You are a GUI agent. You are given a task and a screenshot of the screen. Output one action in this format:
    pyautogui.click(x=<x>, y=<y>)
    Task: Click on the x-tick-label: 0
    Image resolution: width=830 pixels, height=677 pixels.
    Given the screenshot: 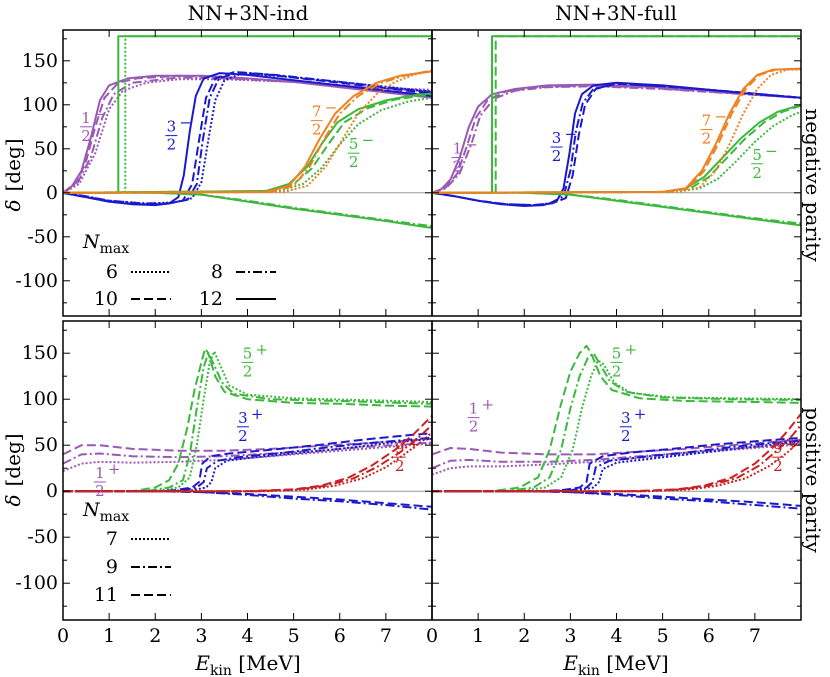 What is the action you would take?
    pyautogui.click(x=432, y=636)
    